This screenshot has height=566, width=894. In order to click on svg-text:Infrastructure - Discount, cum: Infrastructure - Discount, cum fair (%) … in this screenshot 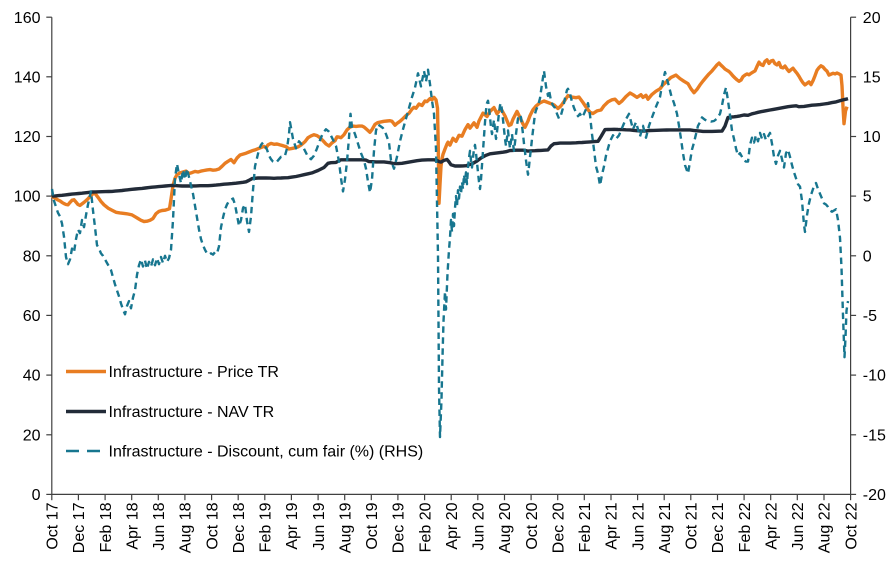, I will do `click(266, 452)`.